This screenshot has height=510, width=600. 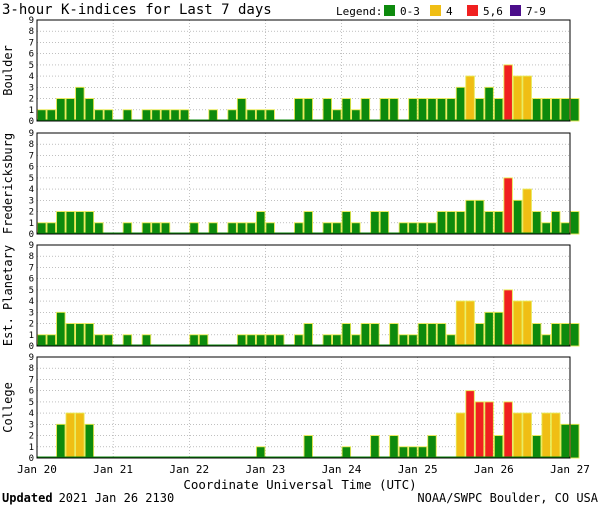 I want to click on legend-label: Legend:, so click(x=359, y=11).